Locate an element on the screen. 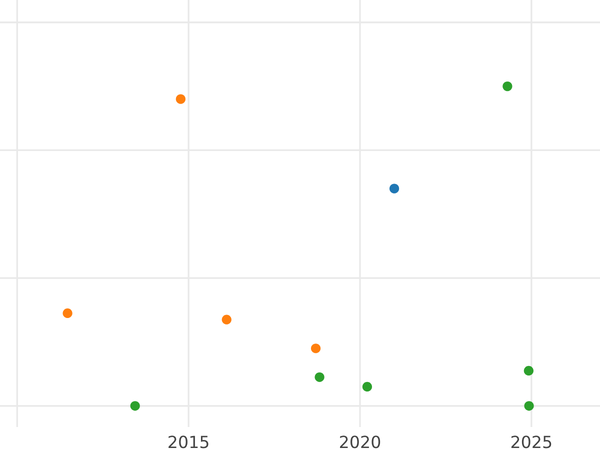 The image size is (600, 450). x-tick-label: 2015 is located at coordinates (188, 442).